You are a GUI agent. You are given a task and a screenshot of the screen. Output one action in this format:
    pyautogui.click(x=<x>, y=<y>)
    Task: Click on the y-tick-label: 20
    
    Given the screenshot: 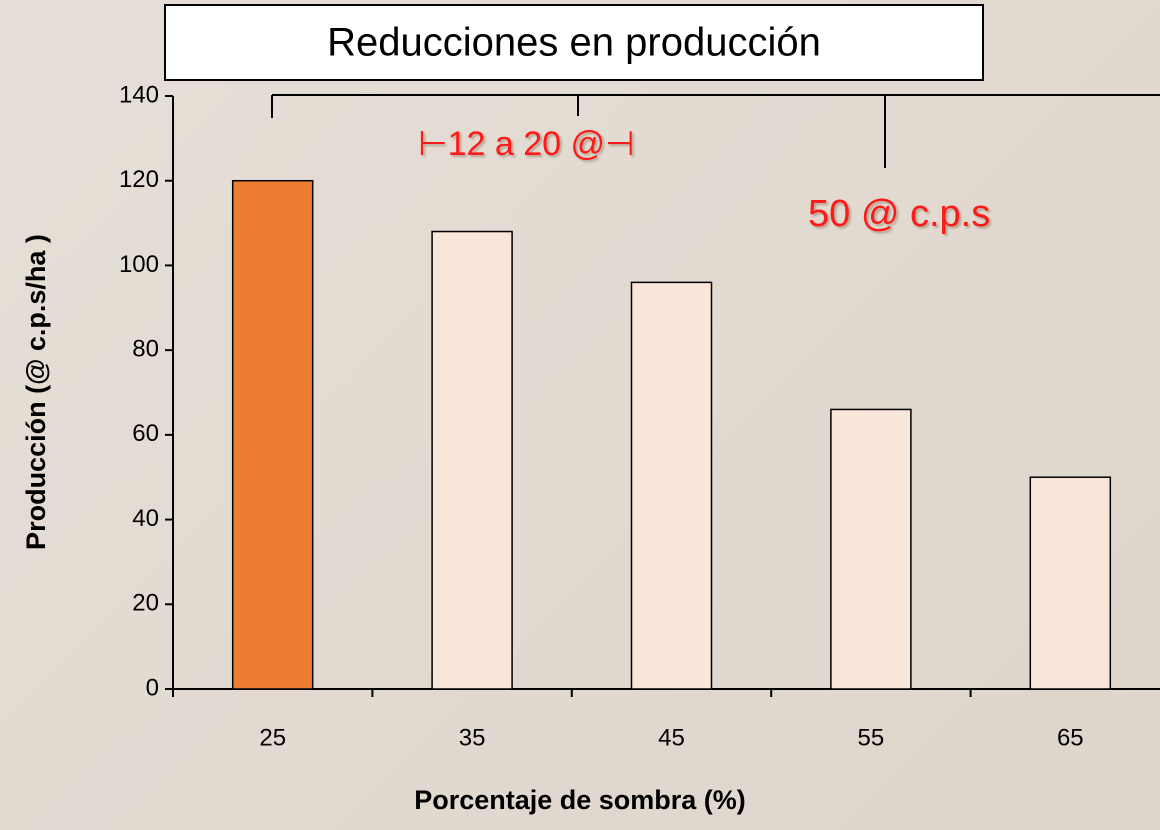 What is the action you would take?
    pyautogui.click(x=145, y=603)
    